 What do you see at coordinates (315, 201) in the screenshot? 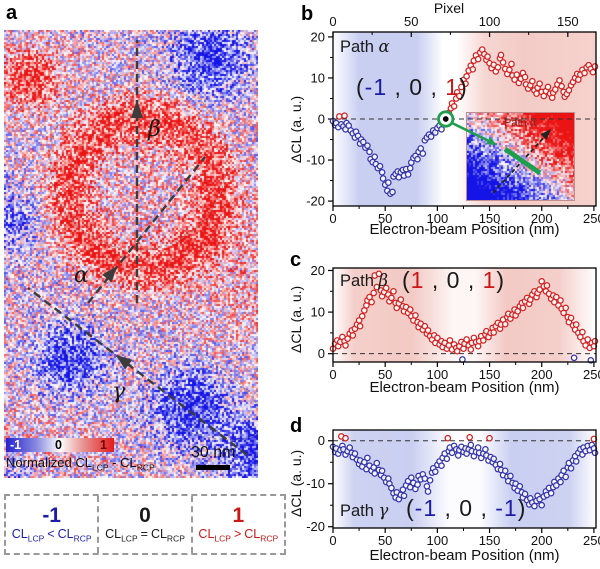
I see `y-tick-label: -20` at bounding box center [315, 201].